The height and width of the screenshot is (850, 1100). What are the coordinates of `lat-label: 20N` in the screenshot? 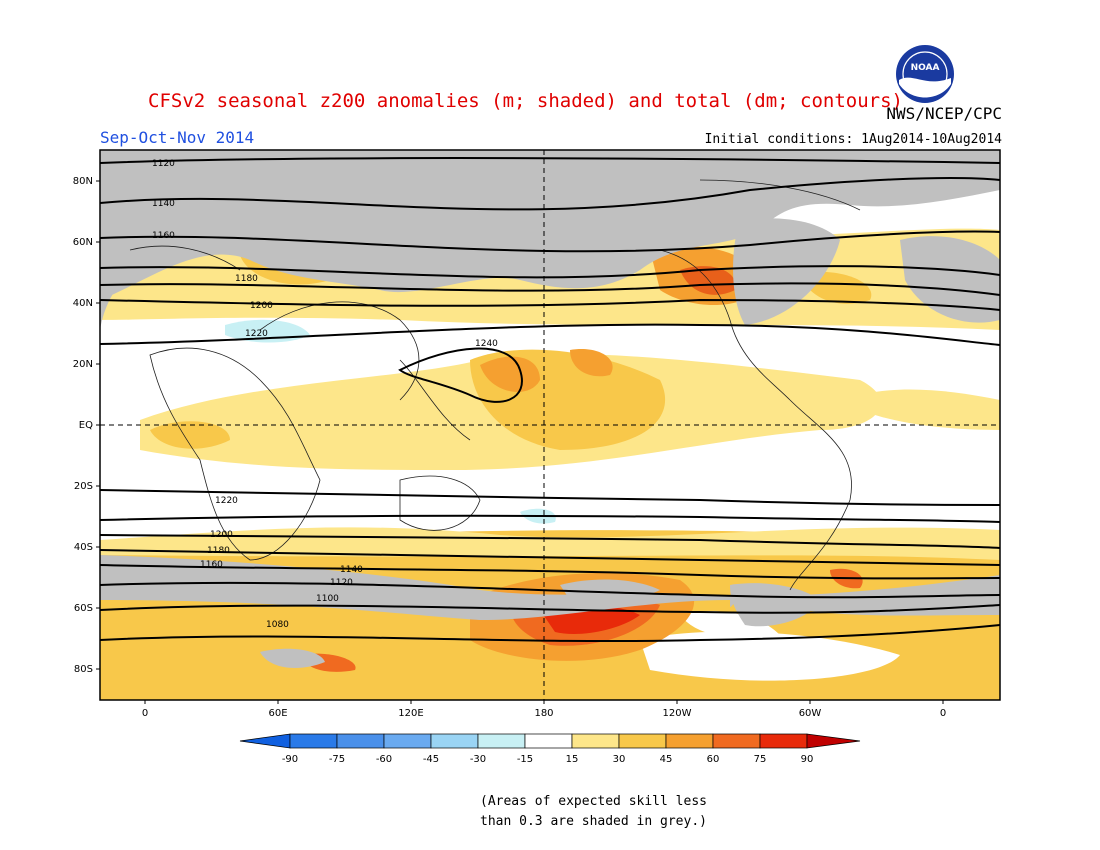 It's located at (83, 364).